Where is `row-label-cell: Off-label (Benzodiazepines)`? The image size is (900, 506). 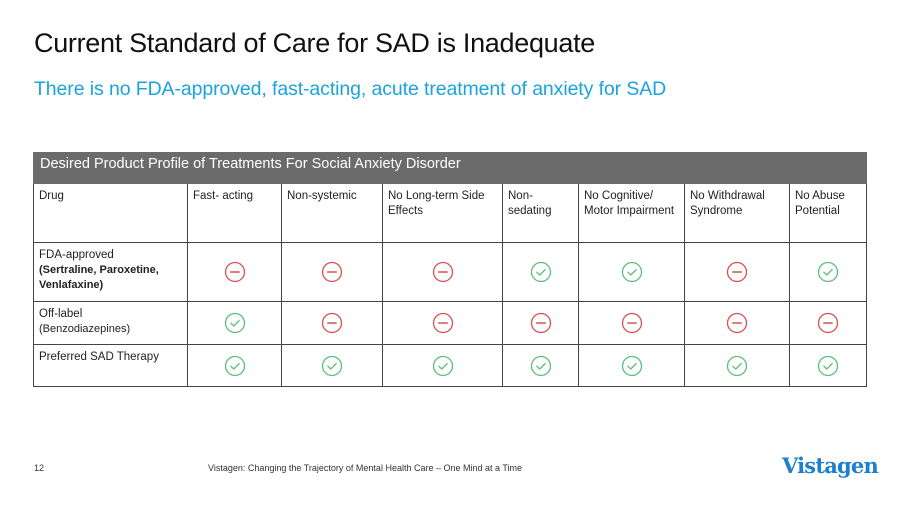 row-label-cell: Off-label (Benzodiazepines) is located at coordinates (110, 323).